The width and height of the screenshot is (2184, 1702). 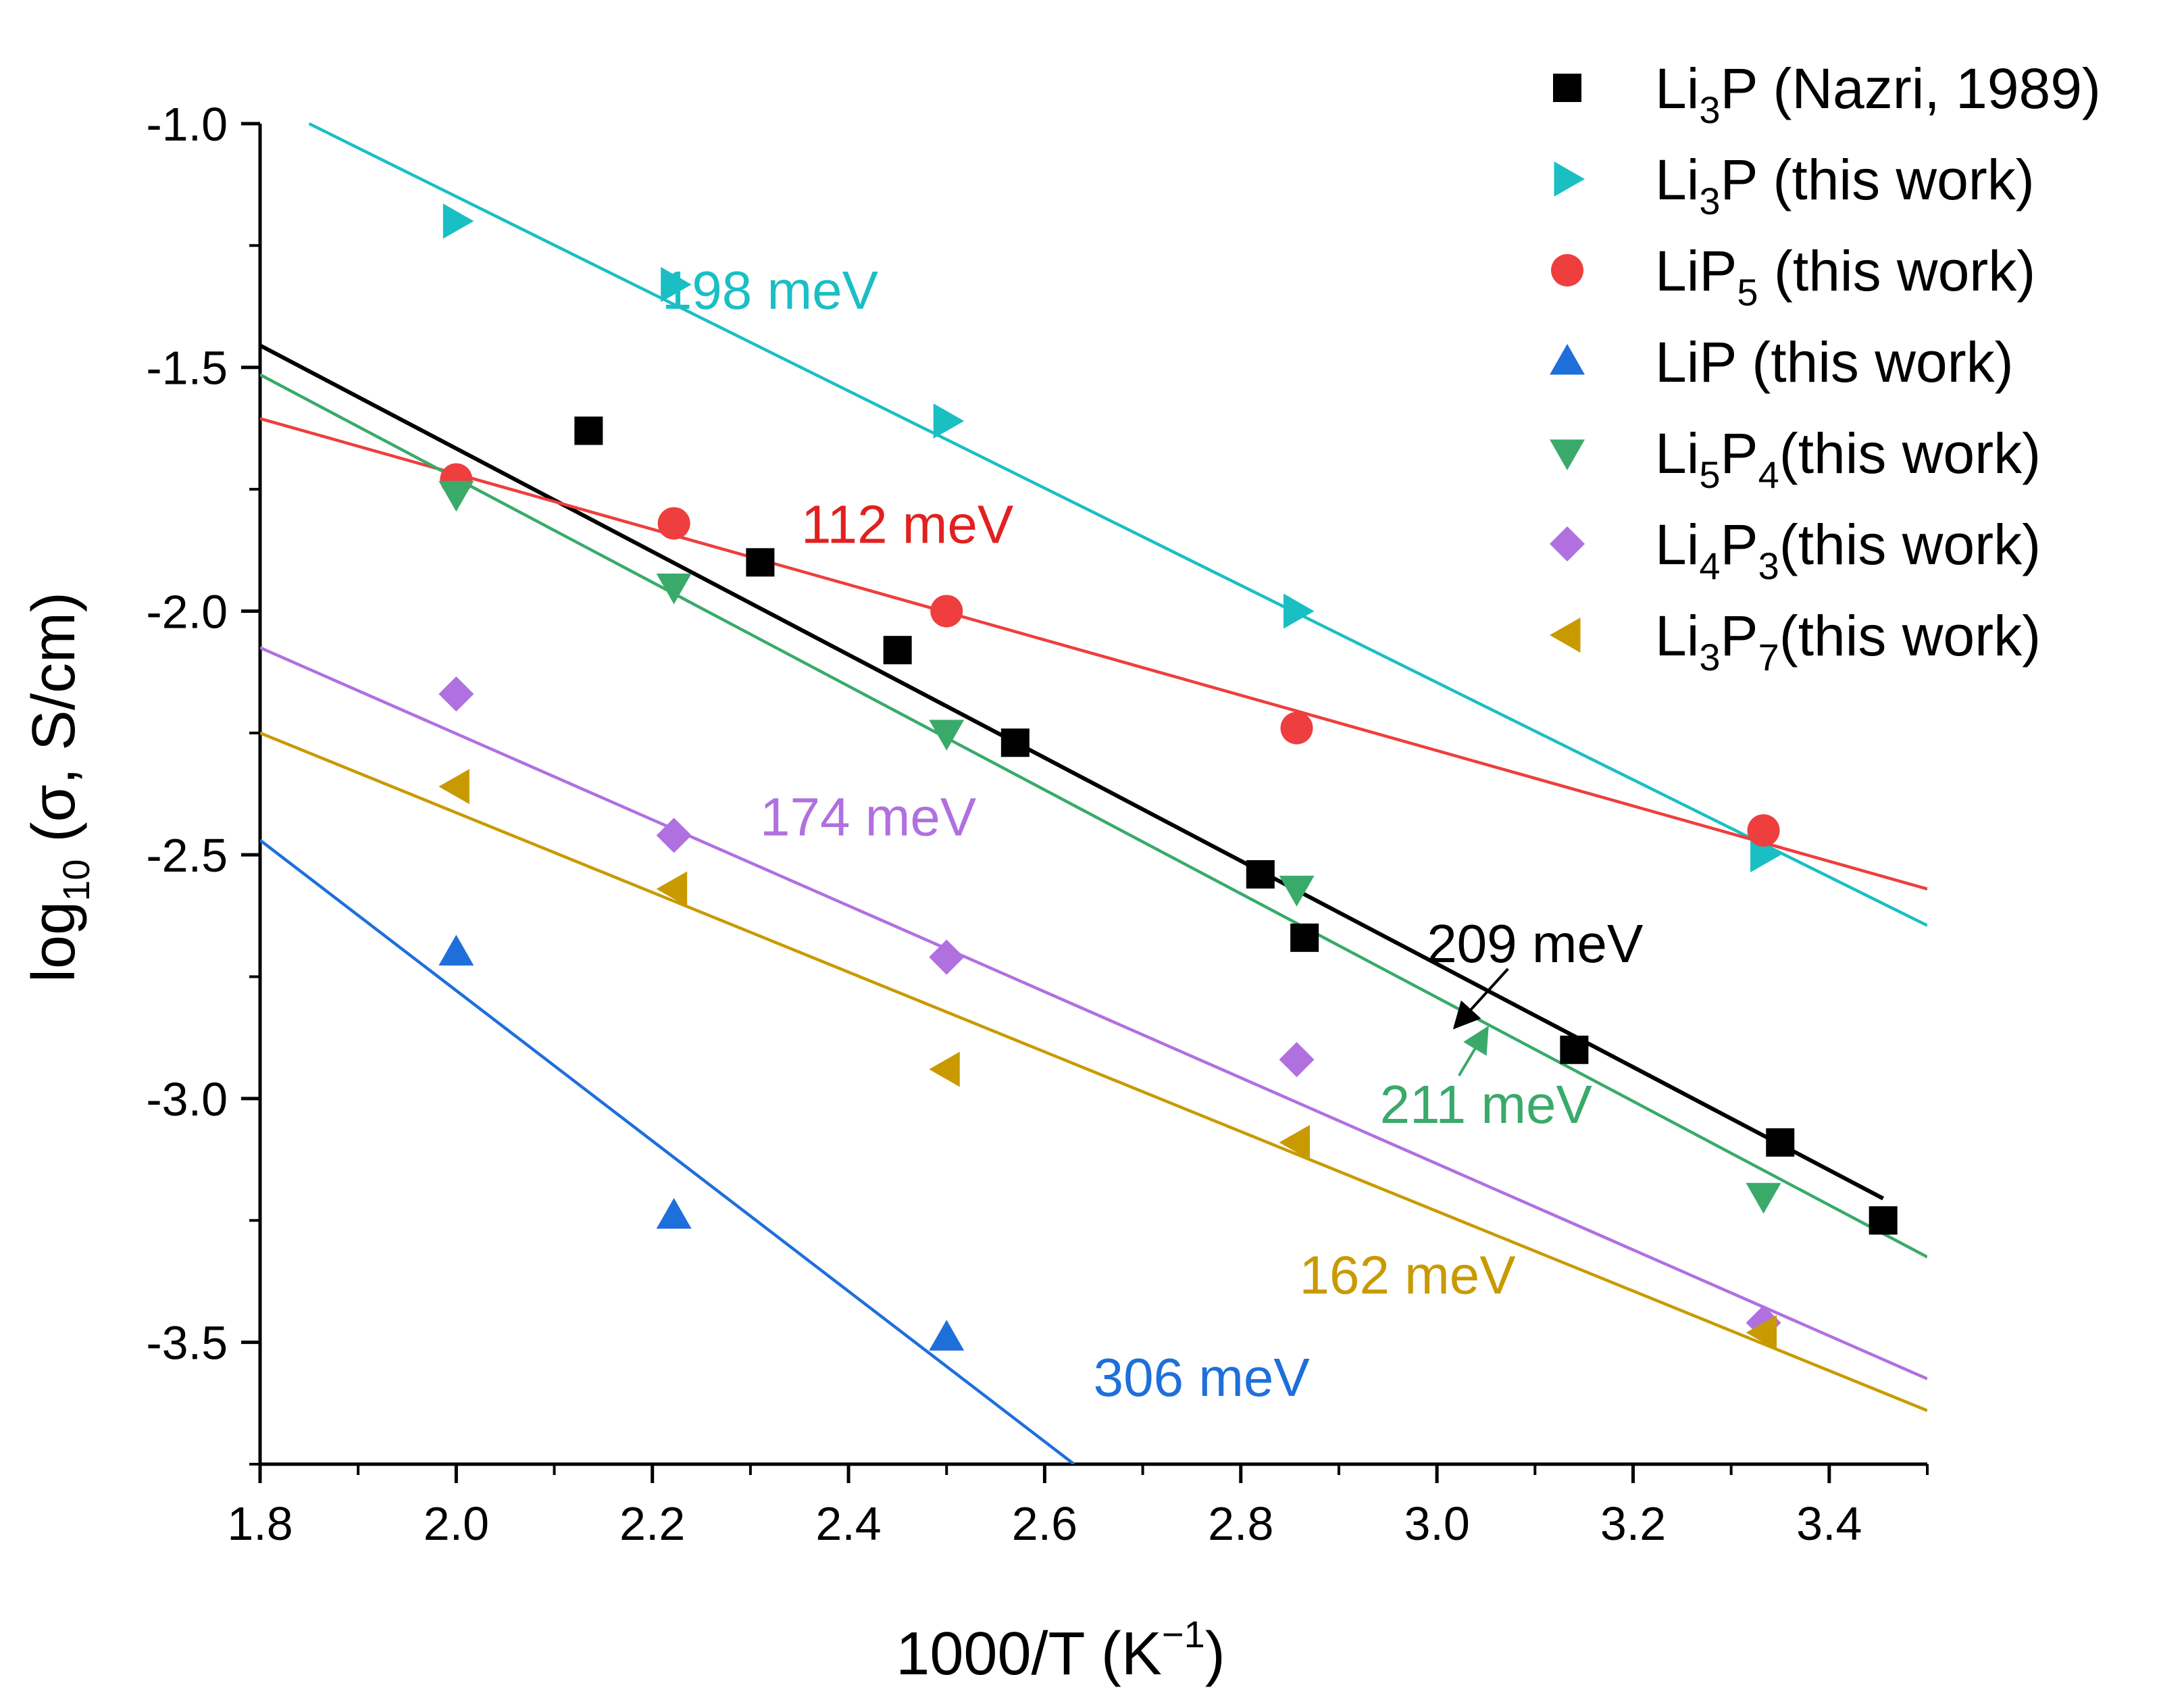 I want to click on x-tick-label: 2.8, so click(x=1240, y=1523).